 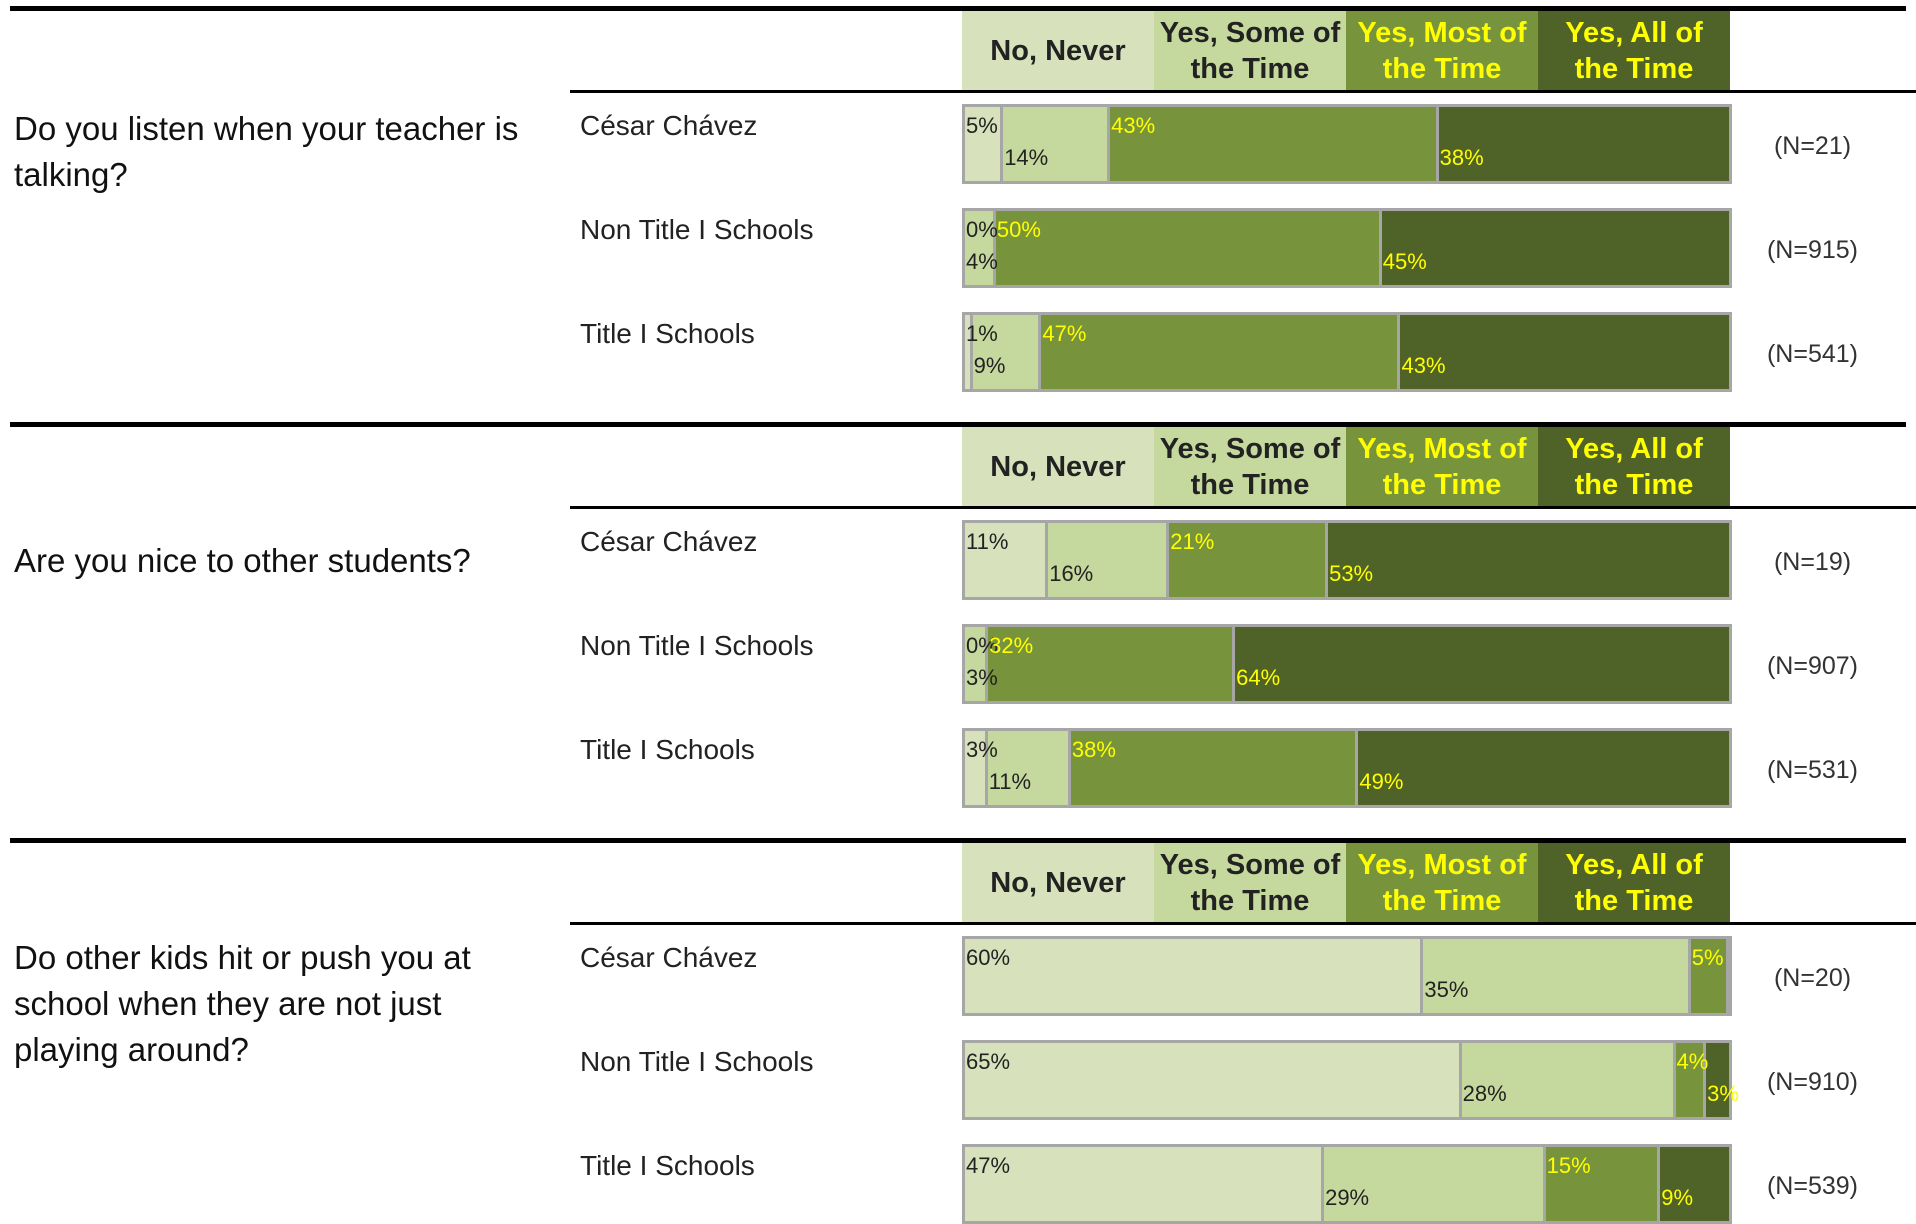 What do you see at coordinates (1812, 1082) in the screenshot?
I see `sample-size: (N=910)` at bounding box center [1812, 1082].